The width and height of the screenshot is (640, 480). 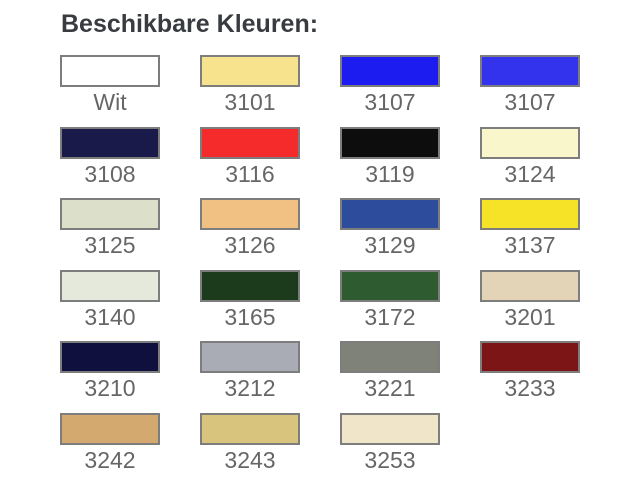 What do you see at coordinates (390, 316) in the screenshot?
I see `swatch-label: 3172` at bounding box center [390, 316].